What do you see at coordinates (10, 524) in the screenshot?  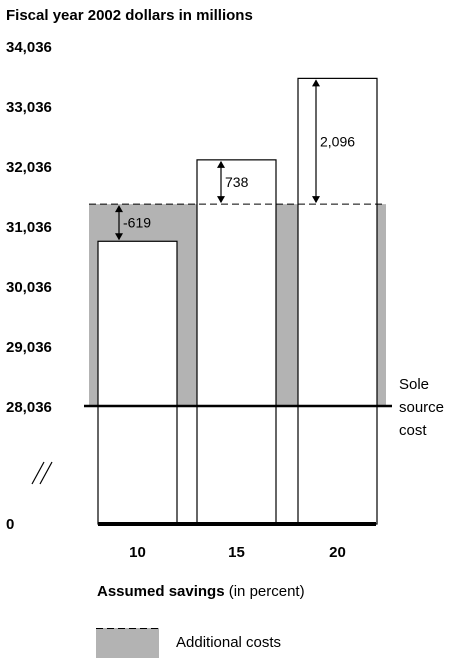 I see `y-tick-label: 0` at bounding box center [10, 524].